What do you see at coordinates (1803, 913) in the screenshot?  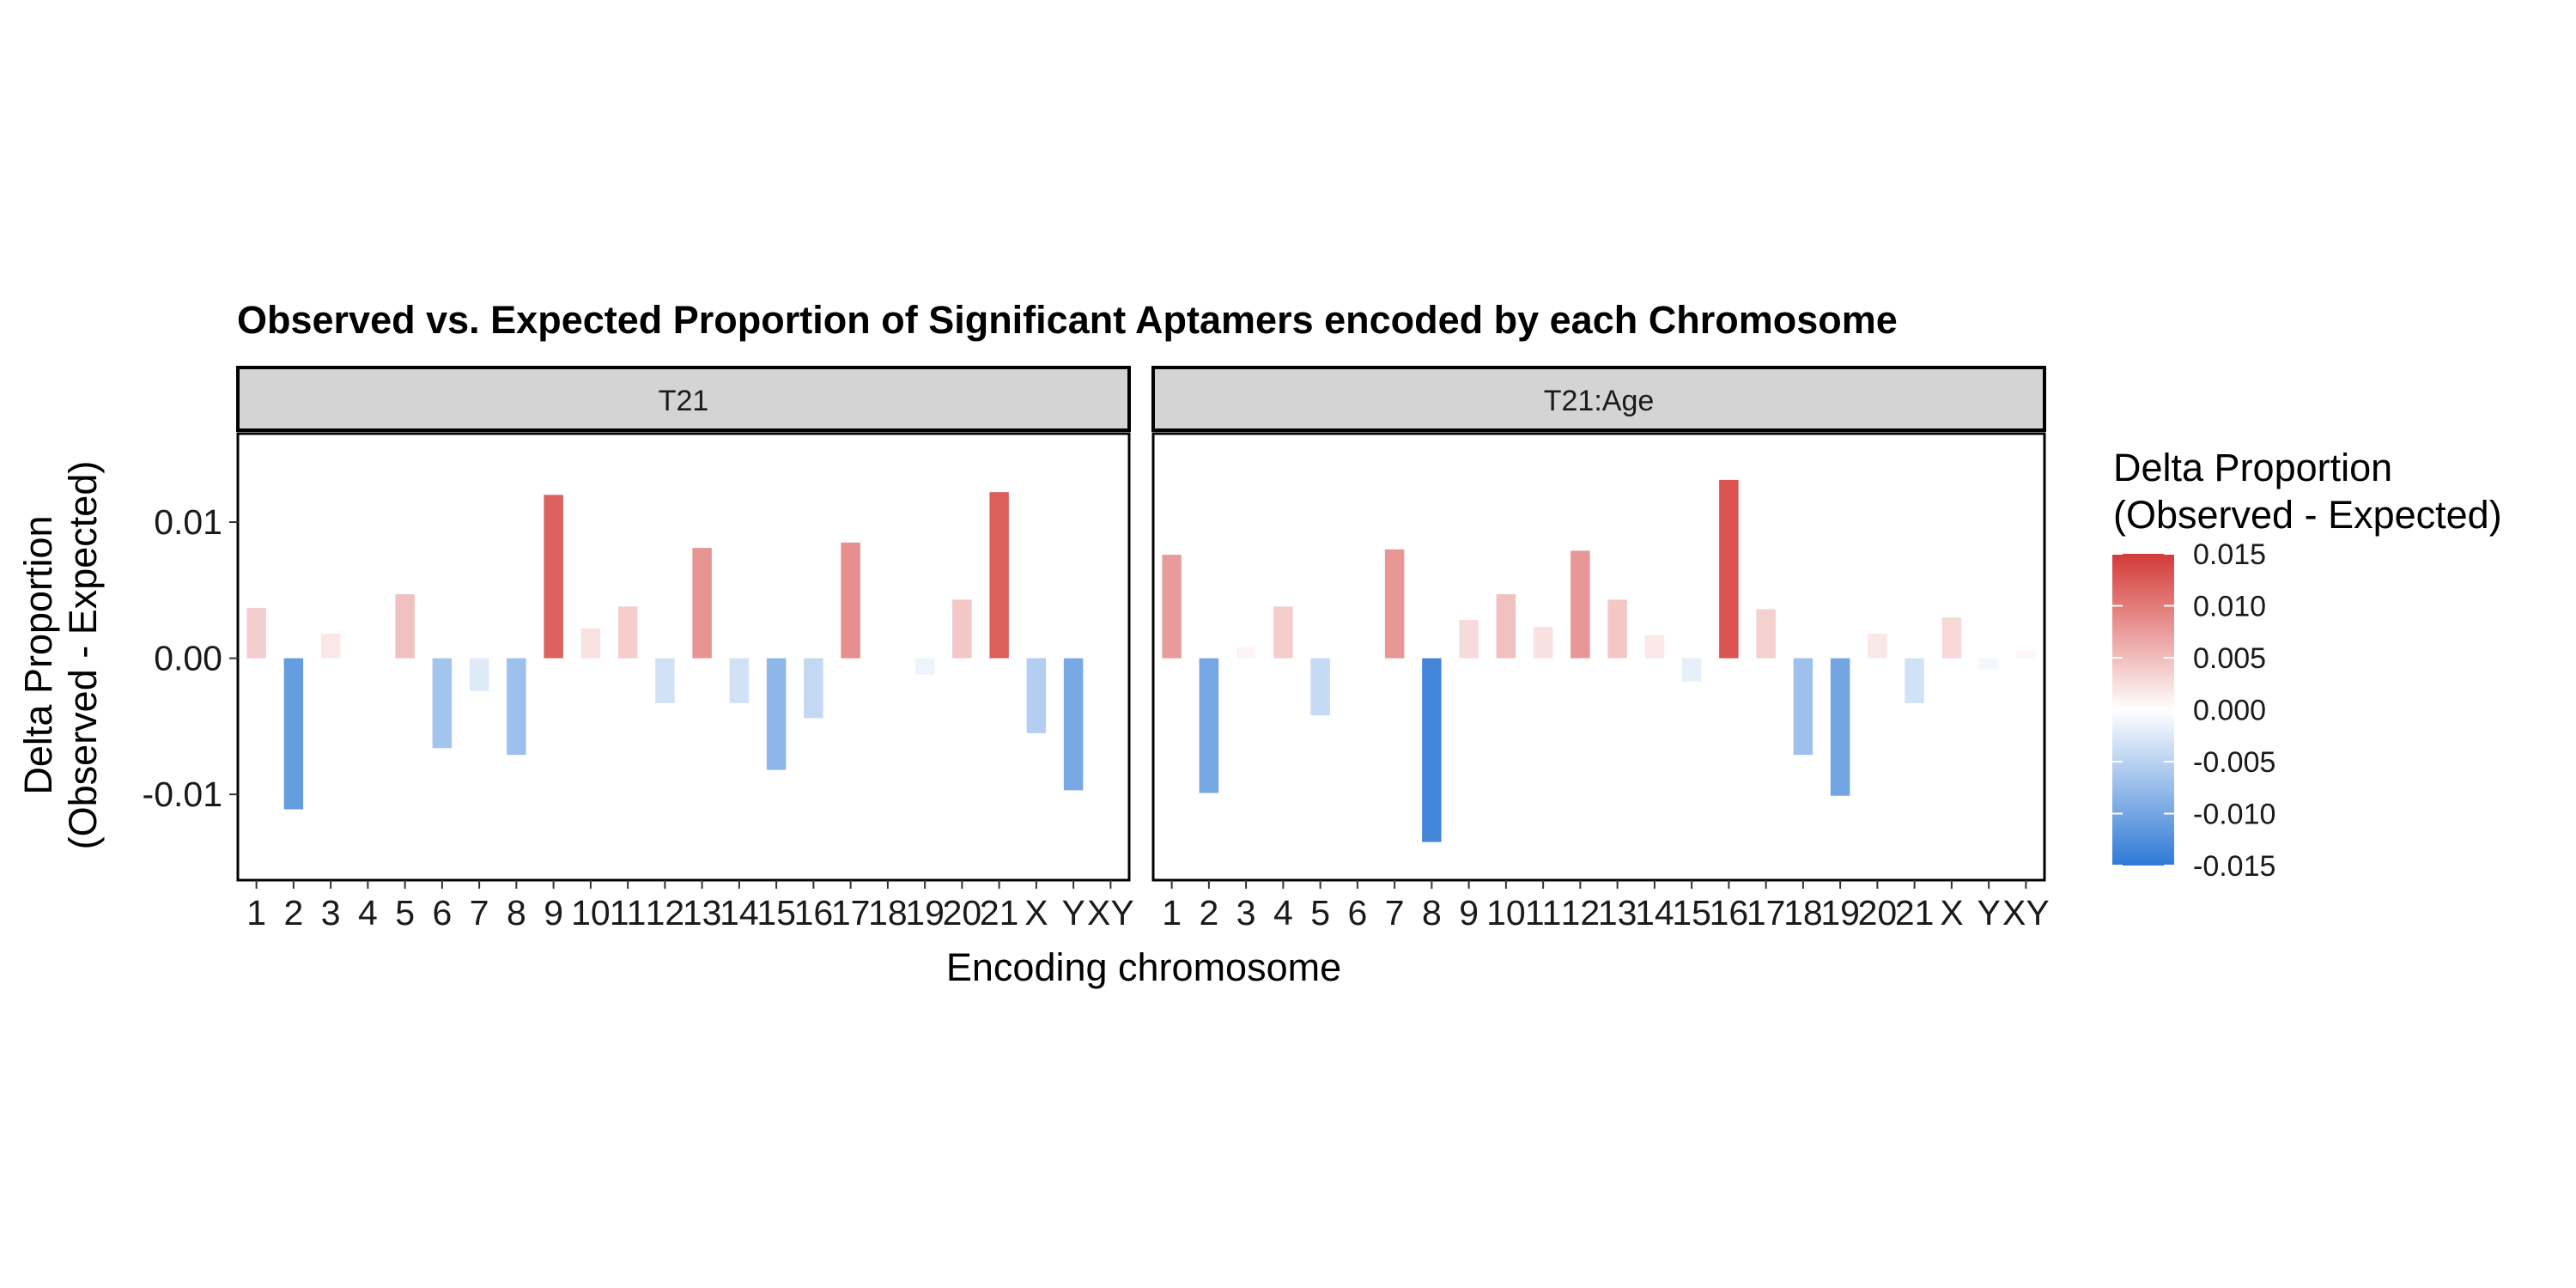 I see `x-tick-label-18: 18` at bounding box center [1803, 913].